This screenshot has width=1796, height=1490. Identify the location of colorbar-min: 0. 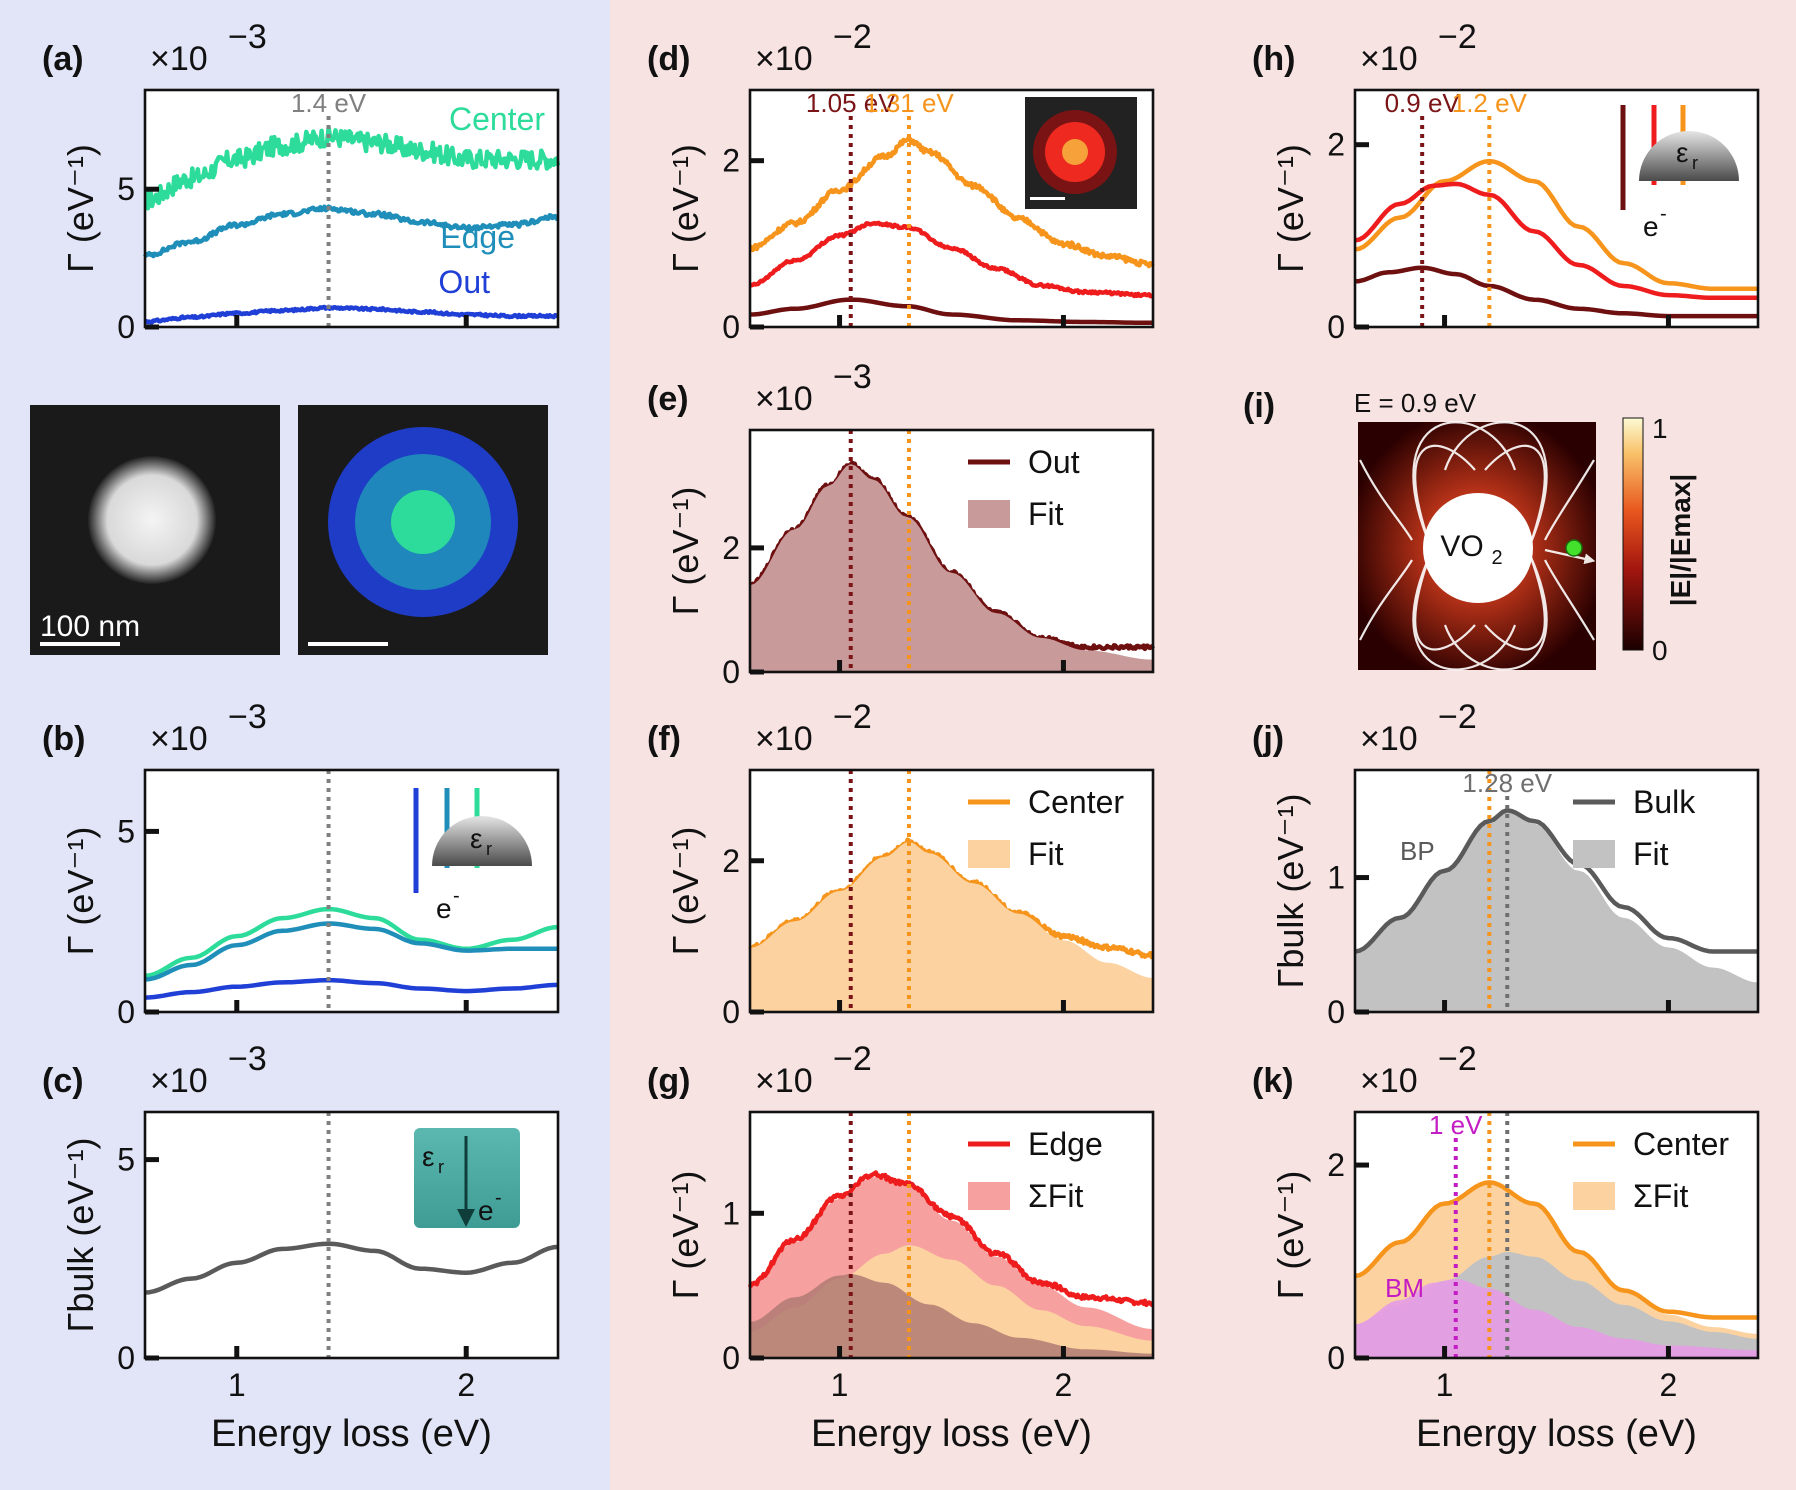
(1660, 650).